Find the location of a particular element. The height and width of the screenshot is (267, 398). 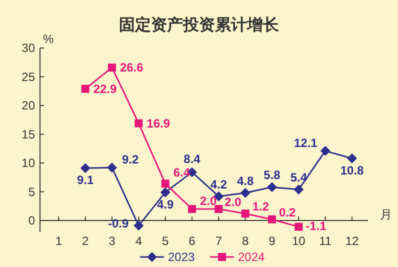

data-label: -0.9 is located at coordinates (118, 223).